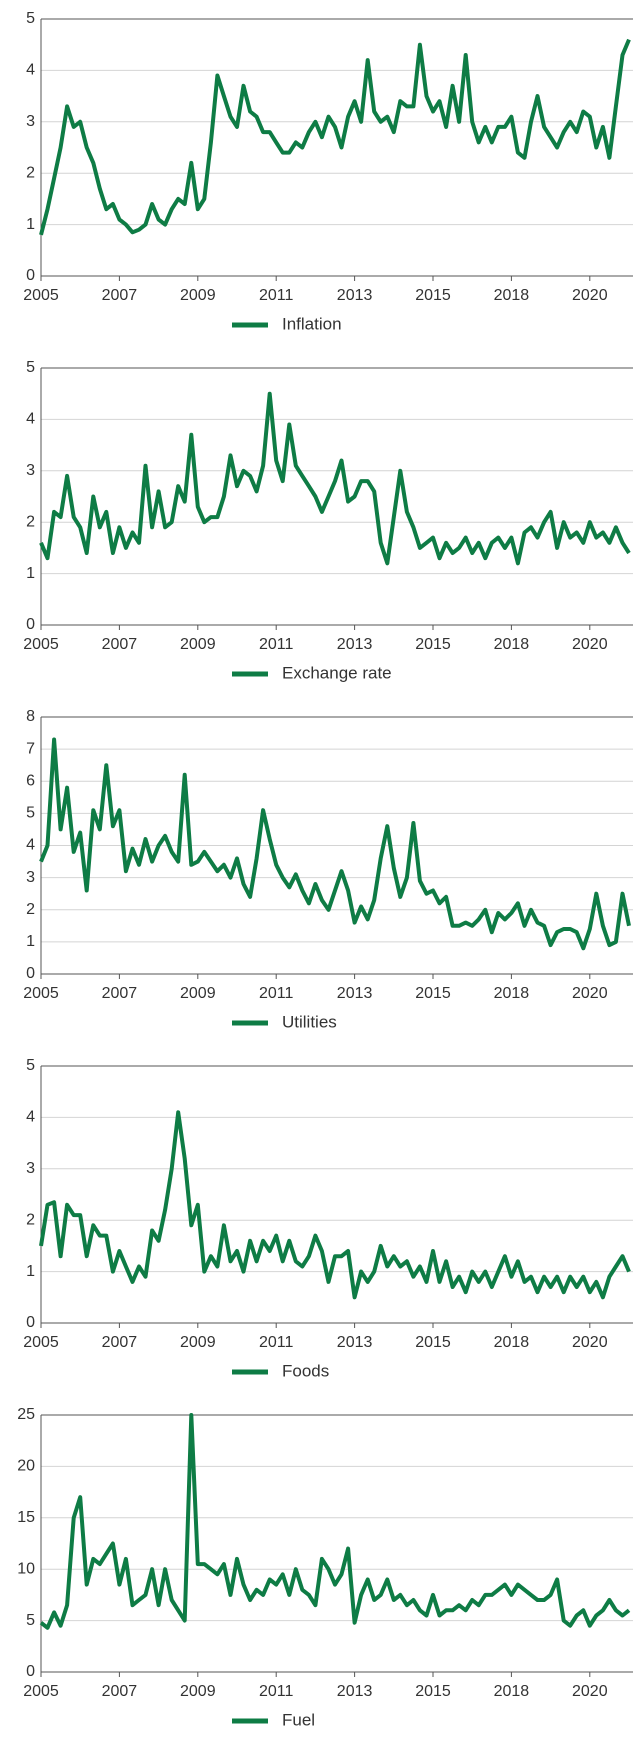 This screenshot has height=1749, width=633. Describe the element at coordinates (30, 748) in the screenshot. I see `y-tick-label: 7` at that location.